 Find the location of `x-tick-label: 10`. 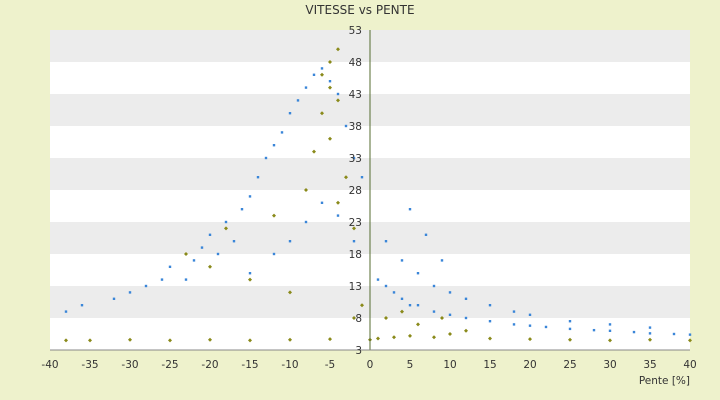

x-tick-label: 10 is located at coordinates (449, 365).